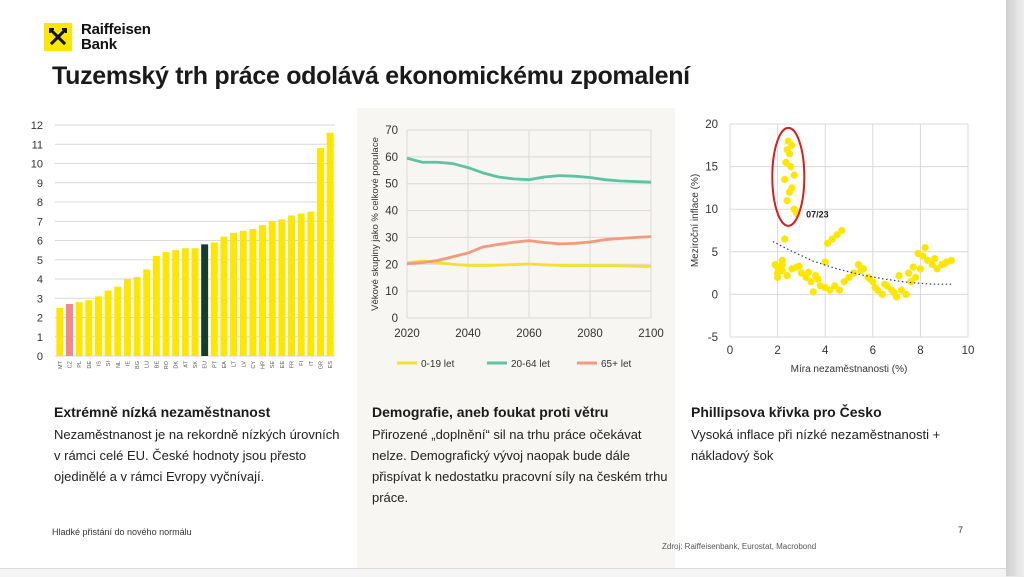  I want to click on x-tick-label: LV, so click(244, 364).